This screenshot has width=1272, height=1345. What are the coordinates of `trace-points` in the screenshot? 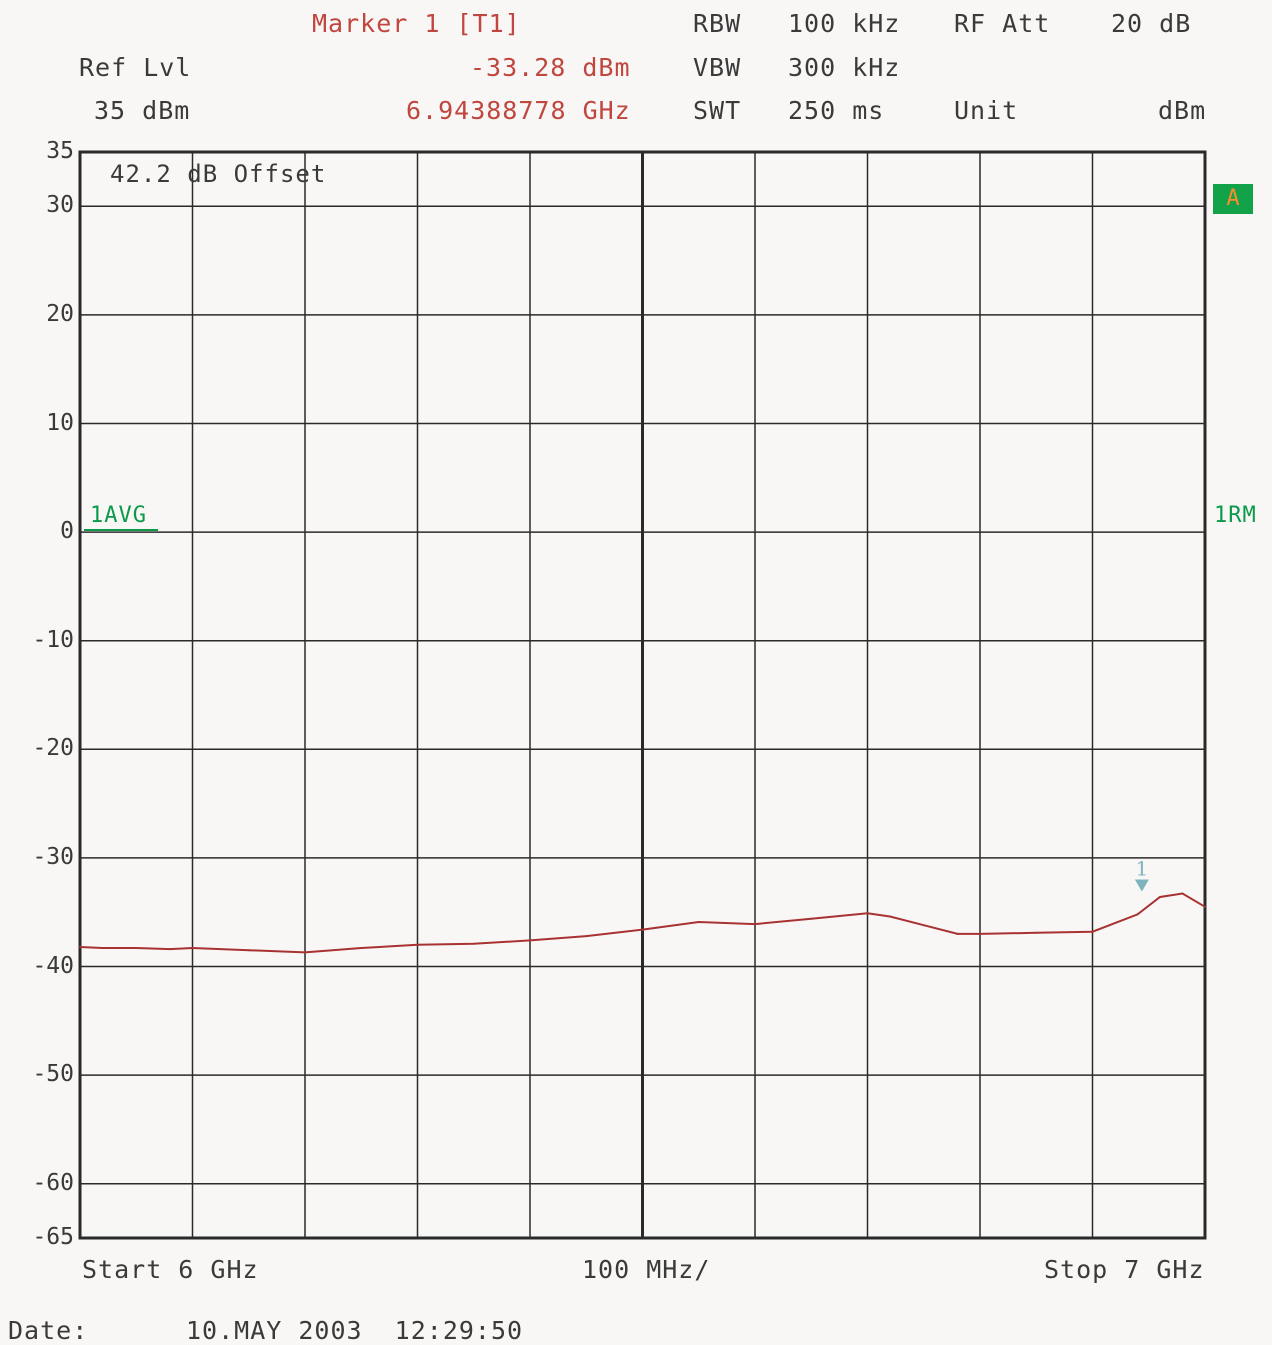 It's located at (642, 923).